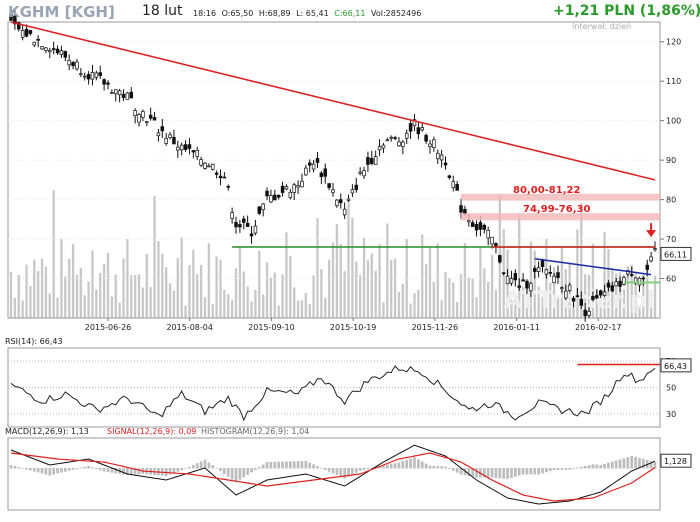  Describe the element at coordinates (593, 267) in the screenshot. I see `blue-line-line` at that location.